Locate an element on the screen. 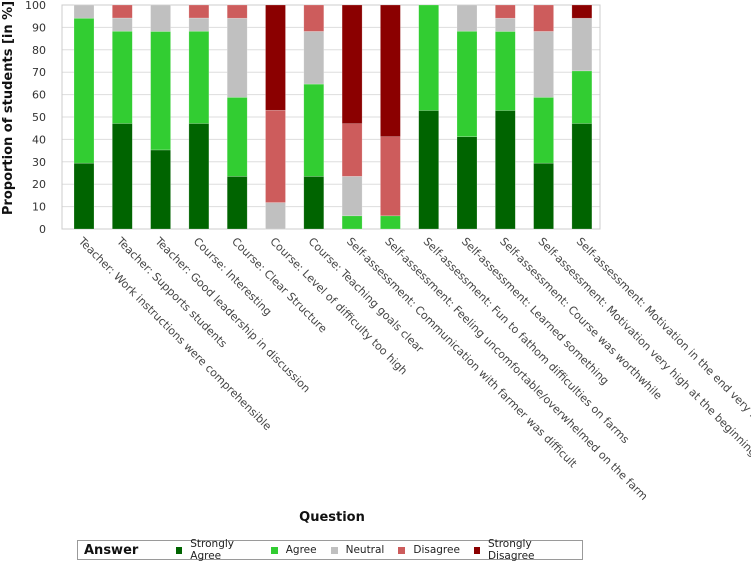  legend-item-agree: Agree is located at coordinates (293, 550).